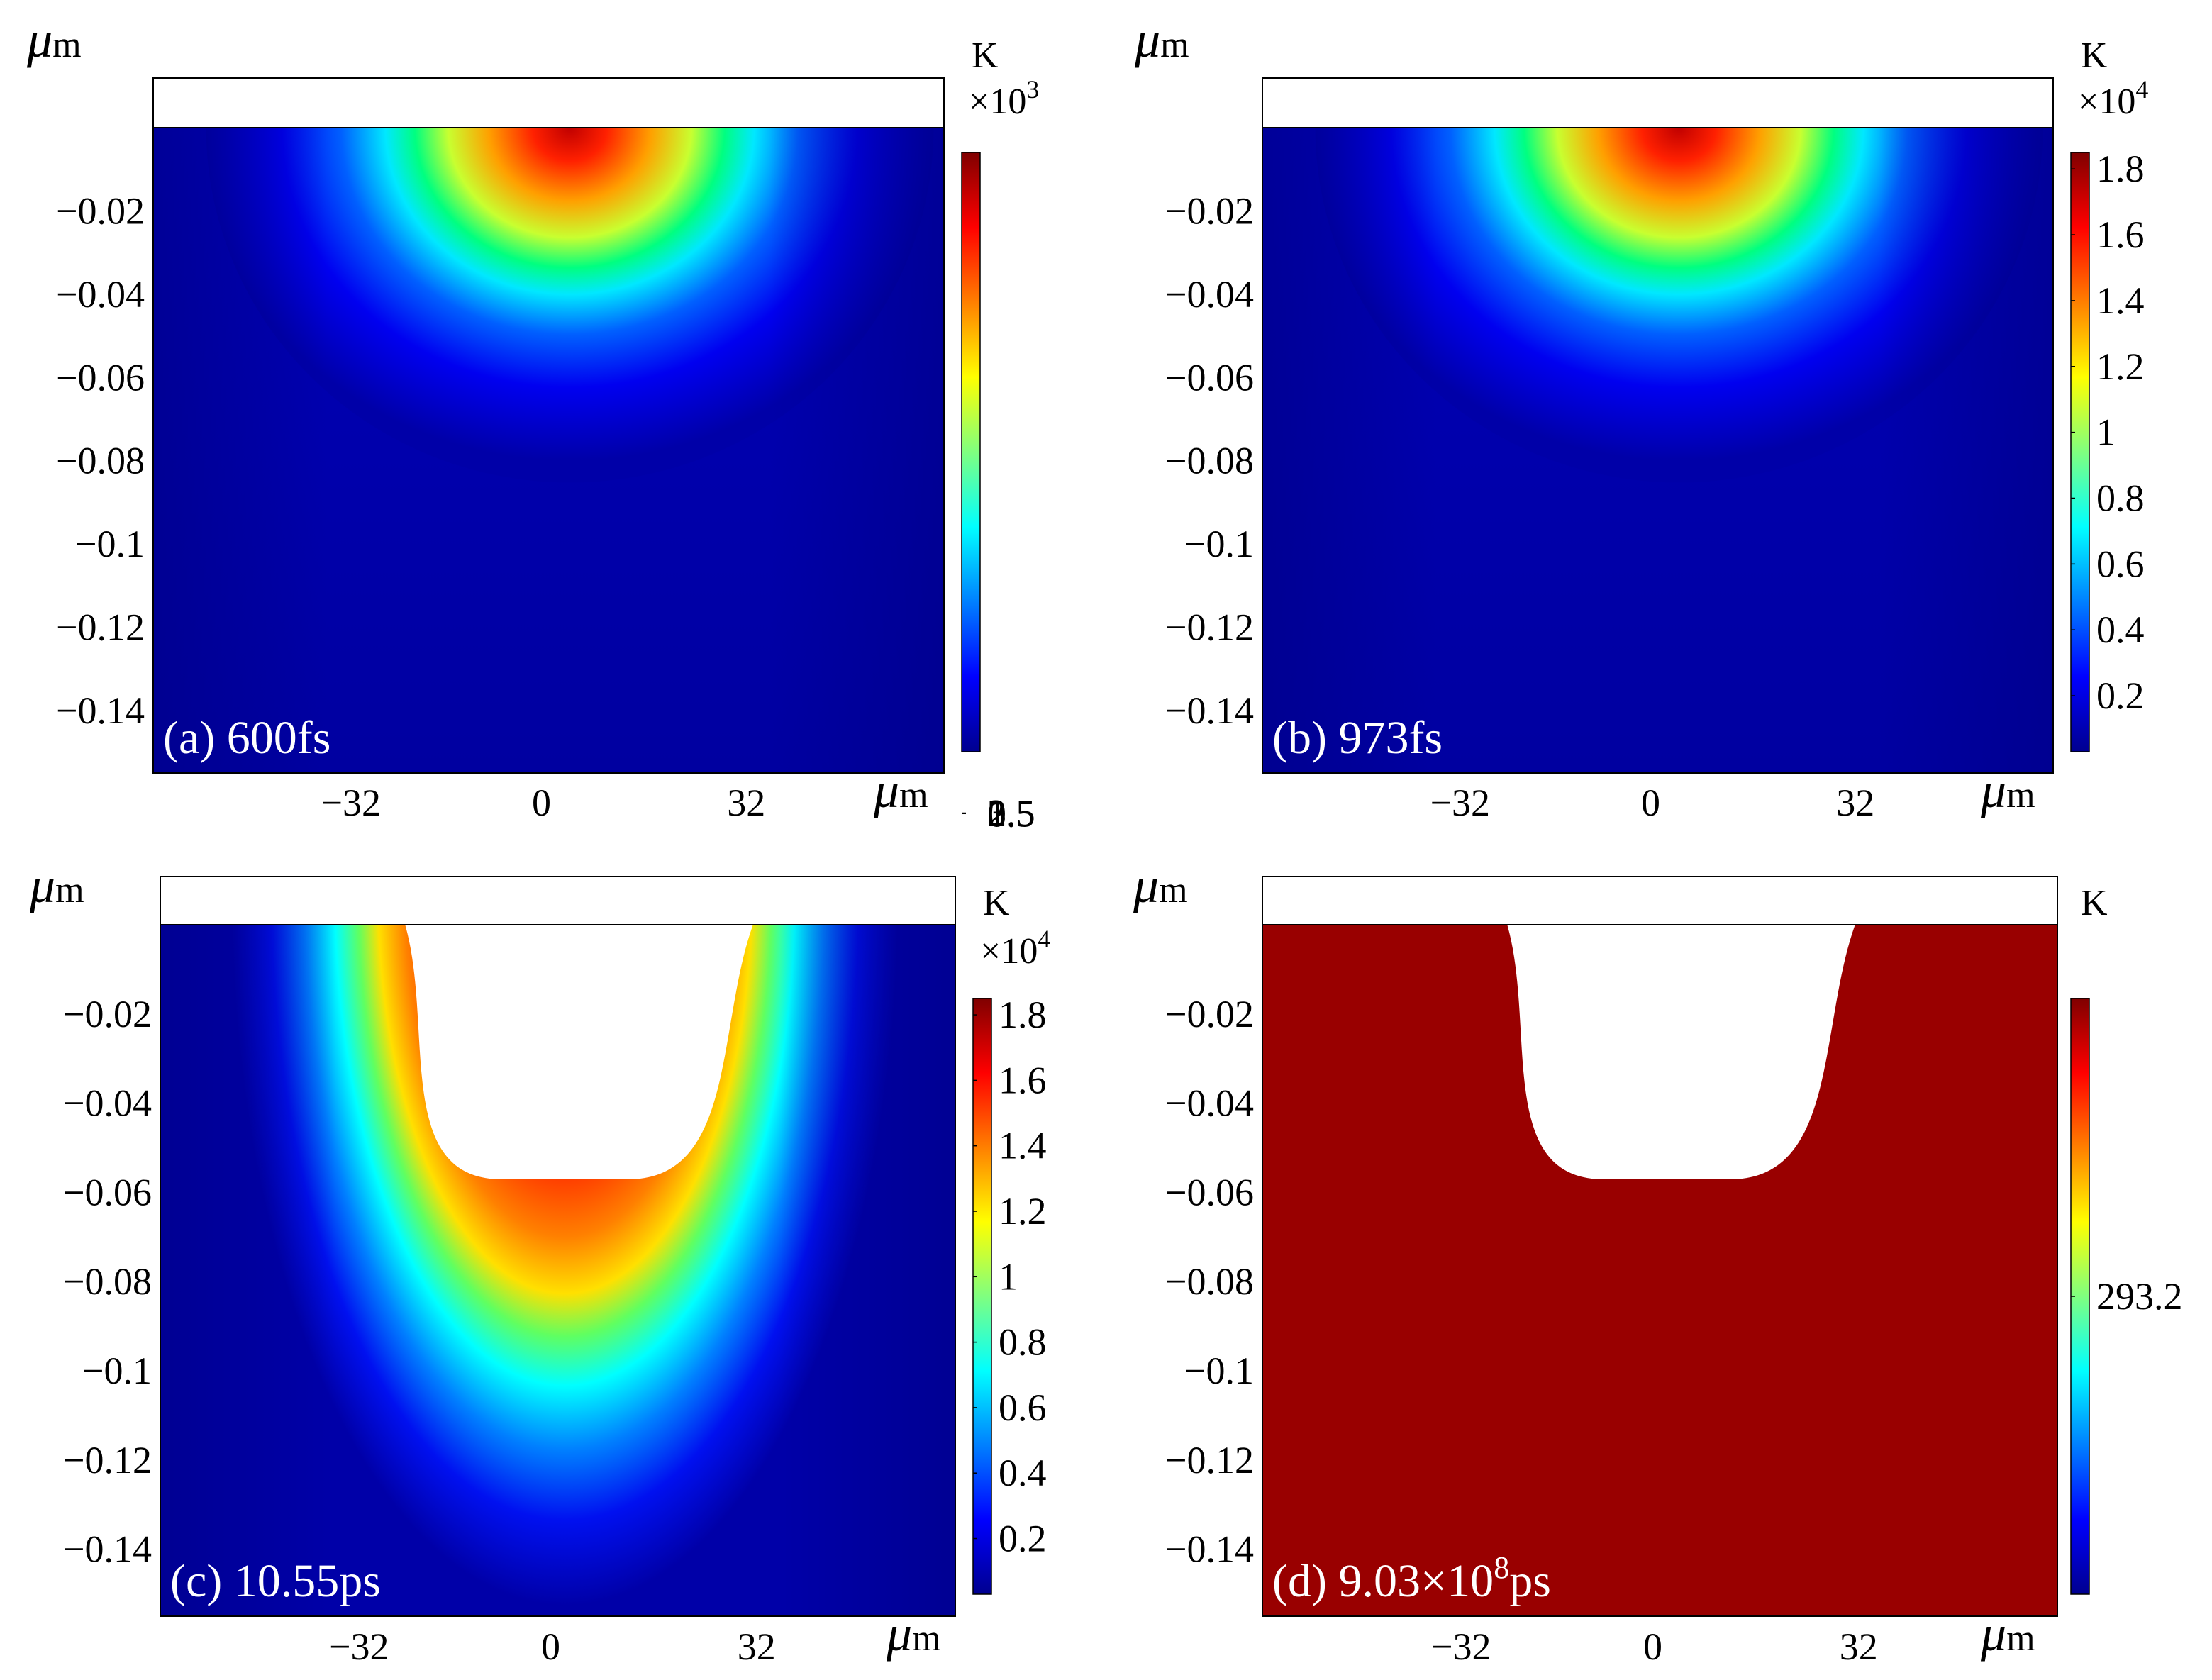 The image size is (2212, 1680). What do you see at coordinates (1000, 435) in the screenshot?
I see `colorbar: K×103 0.511.522.53` at bounding box center [1000, 435].